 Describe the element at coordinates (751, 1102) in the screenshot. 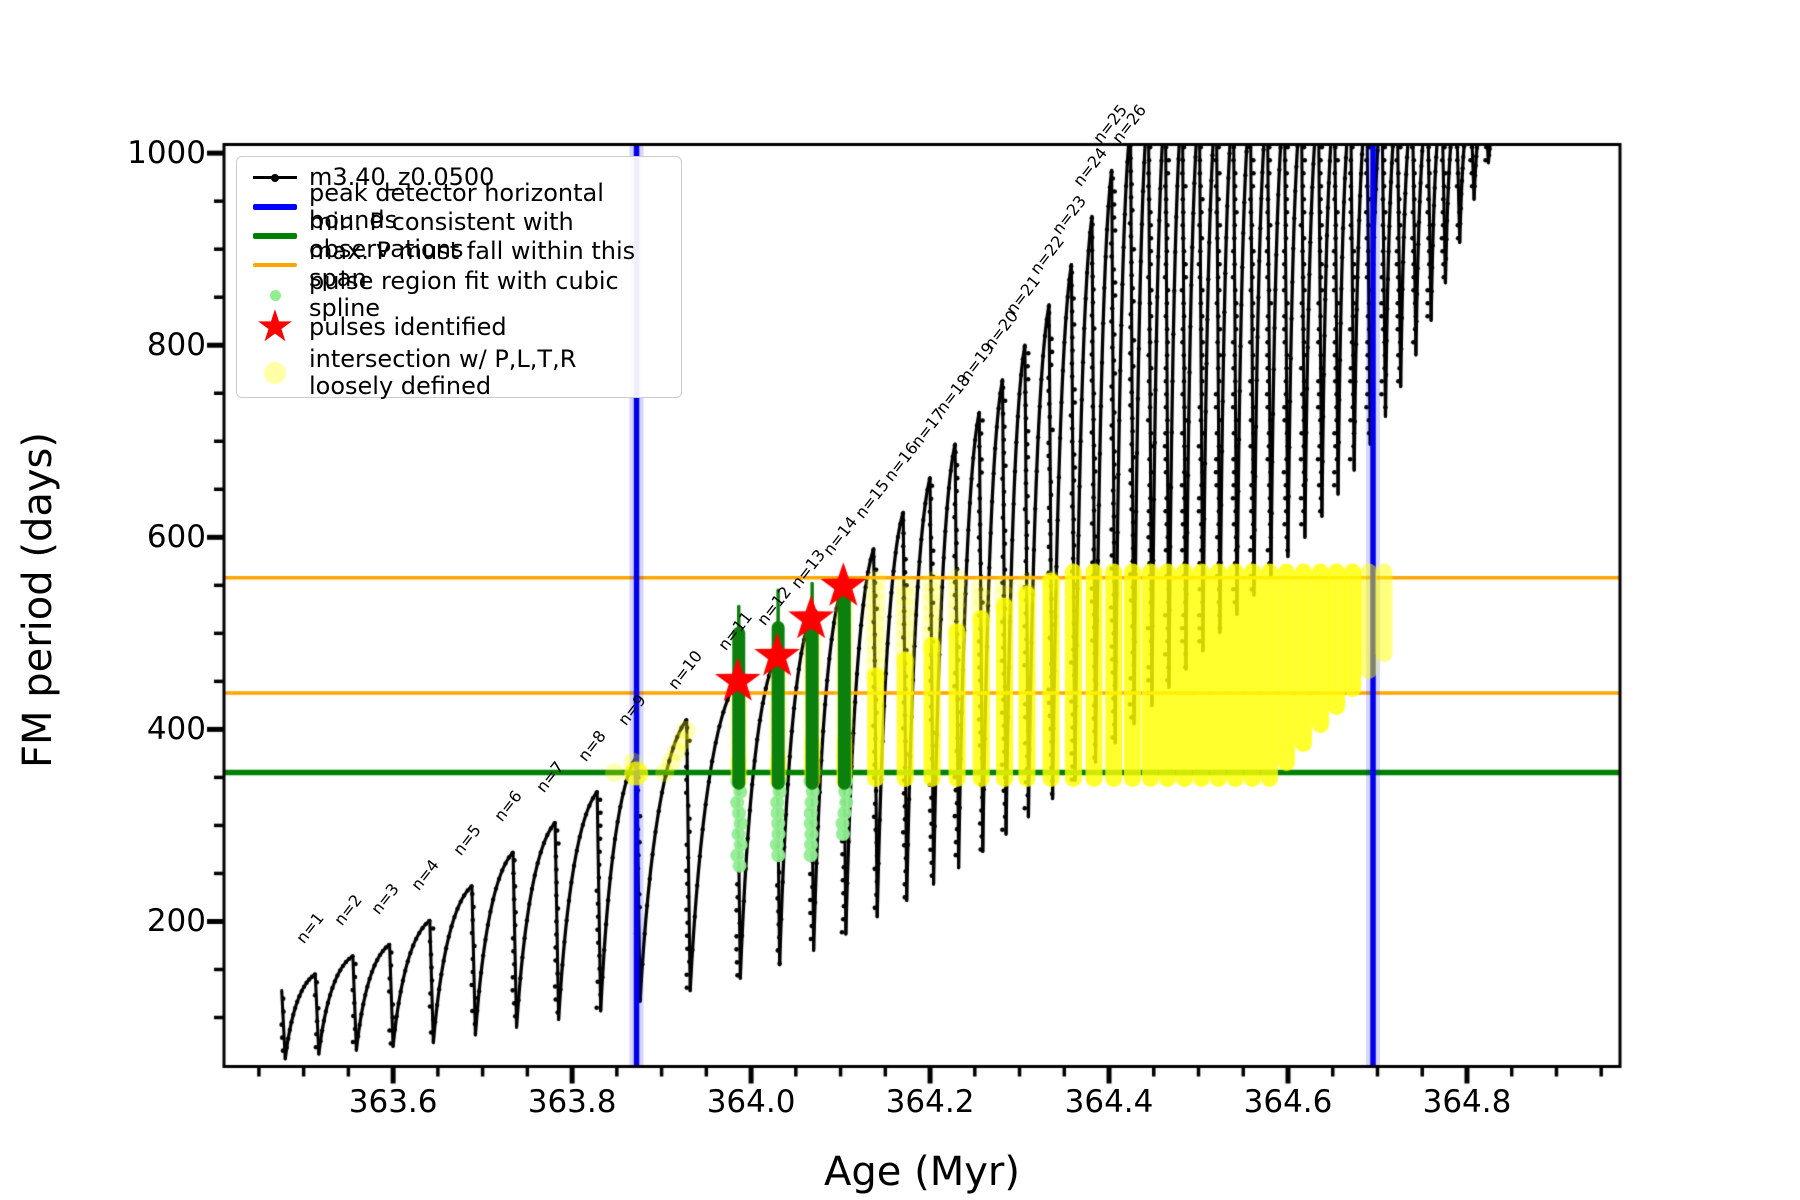

I see `x-tick-label: 364.0` at that location.